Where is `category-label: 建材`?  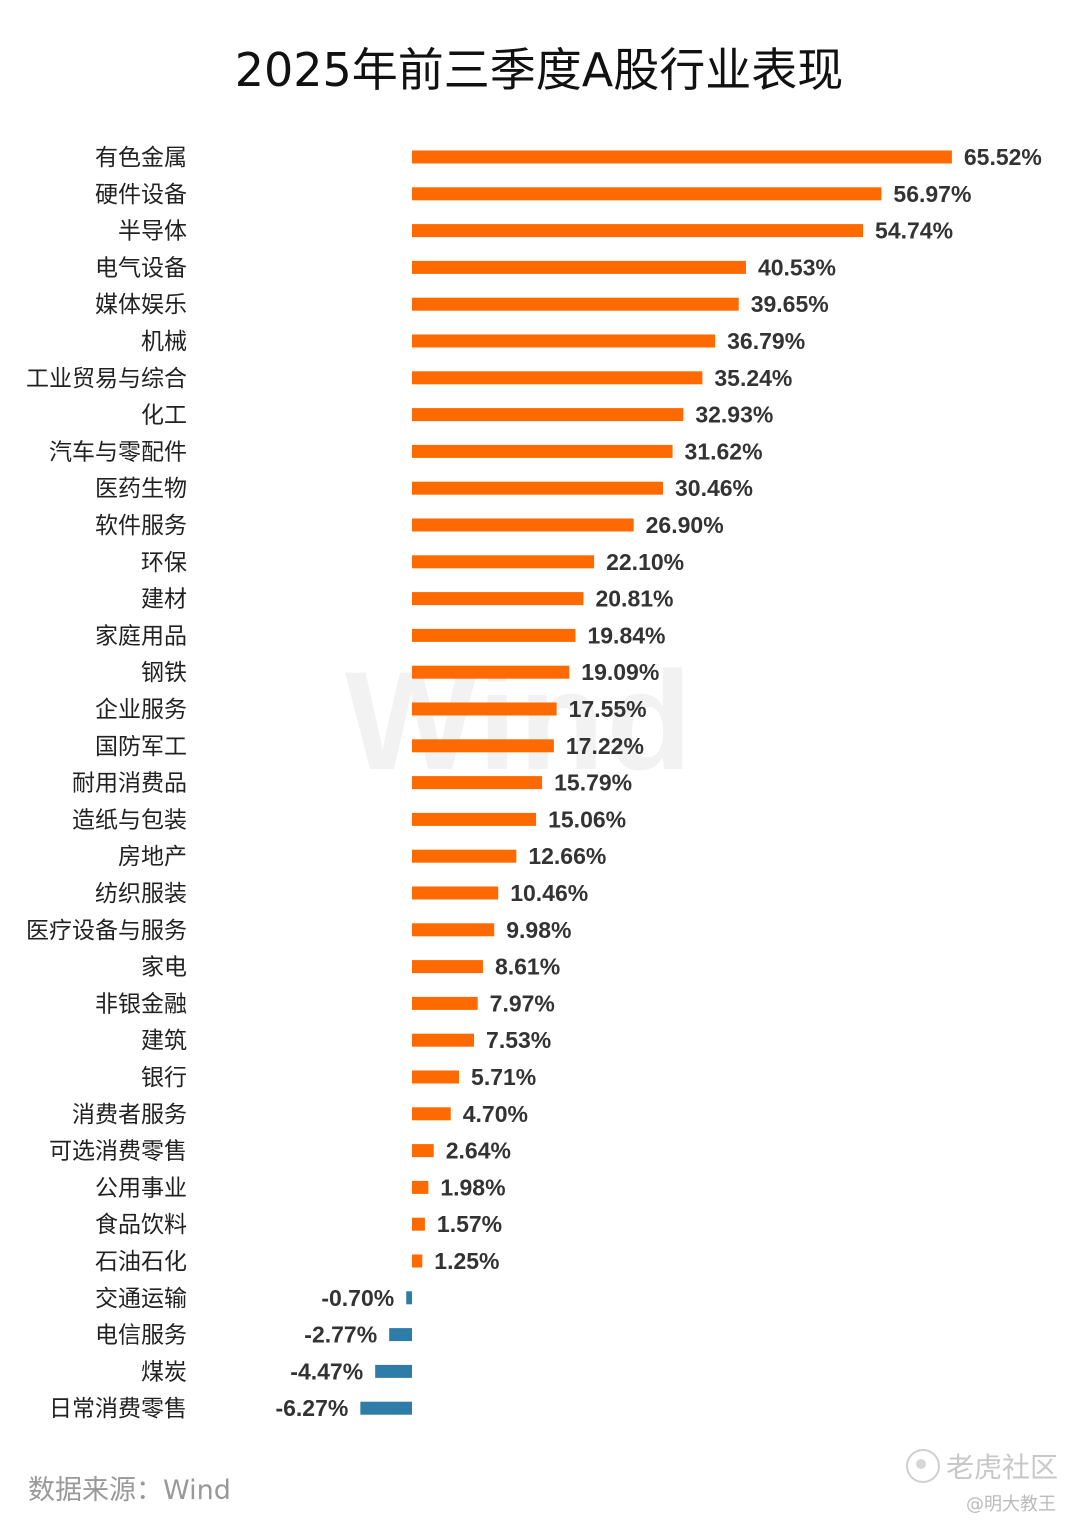
category-label: 建材 is located at coordinates (164, 600).